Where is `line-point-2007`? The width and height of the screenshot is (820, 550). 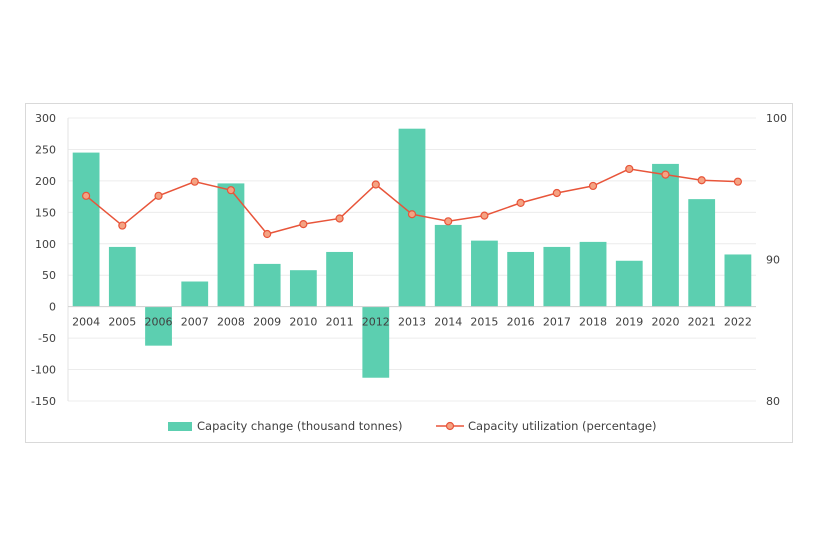 line-point-2007 is located at coordinates (194, 181).